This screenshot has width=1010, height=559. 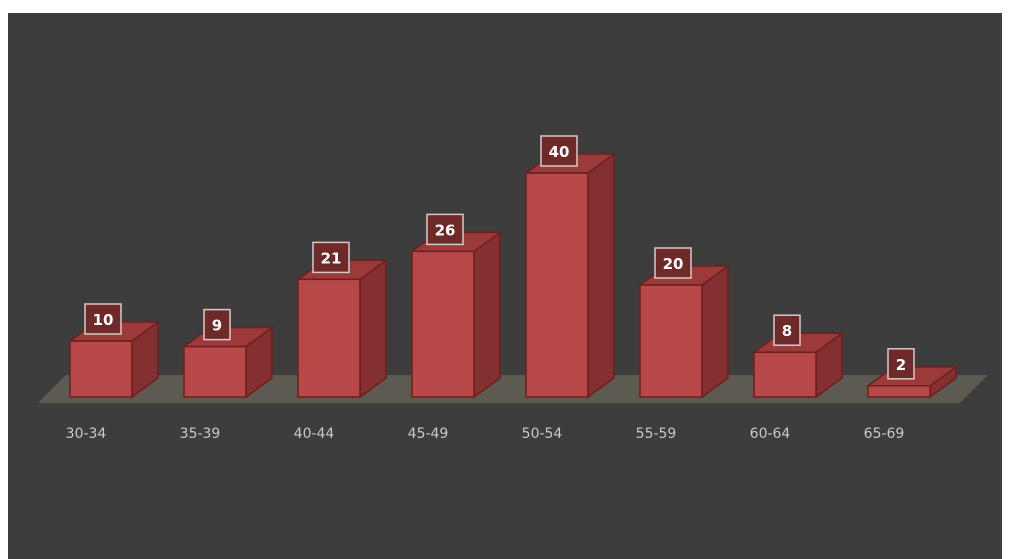 I want to click on x-tick-label: 35-39, so click(x=200, y=434).